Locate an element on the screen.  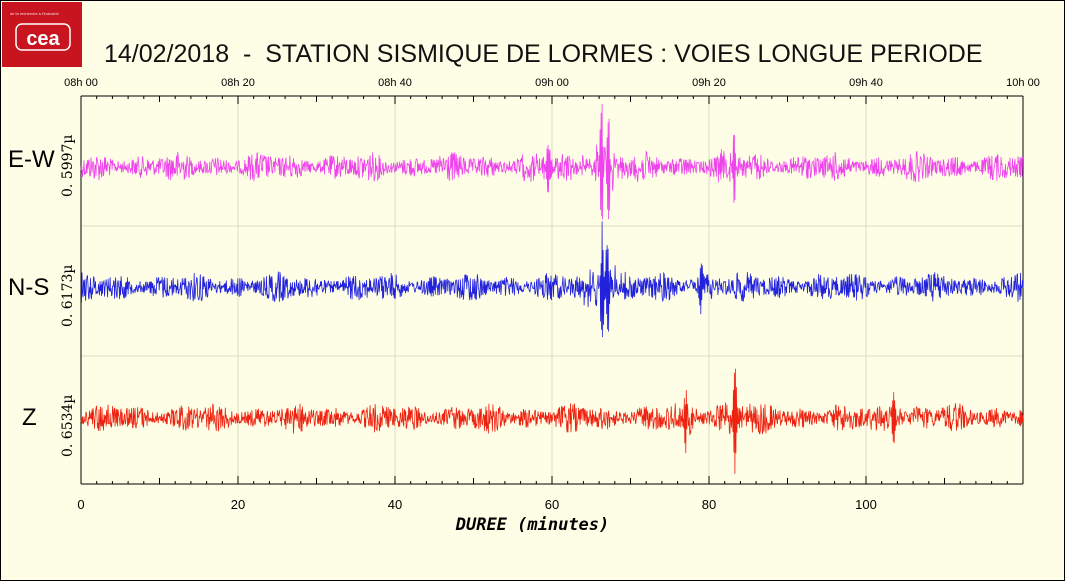
x-tick-label: 100 is located at coordinates (866, 504).